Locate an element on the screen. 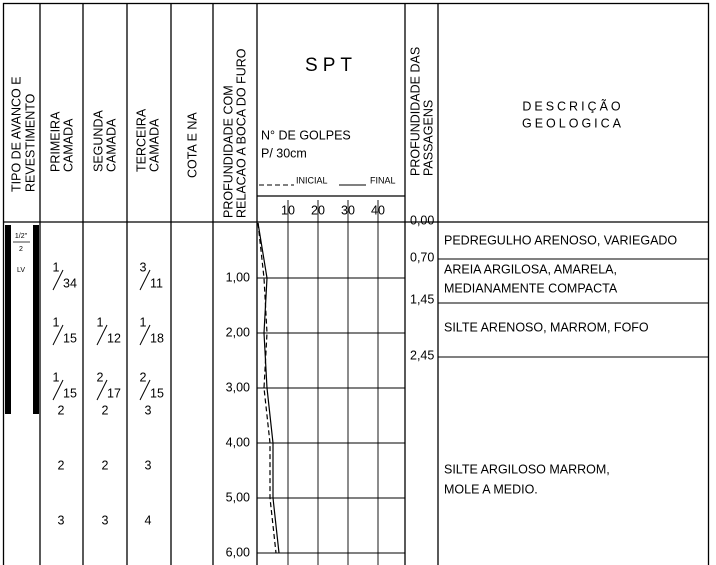 Image resolution: width=716 pixels, height=565 pixels. blow-den: 12 is located at coordinates (114, 338).